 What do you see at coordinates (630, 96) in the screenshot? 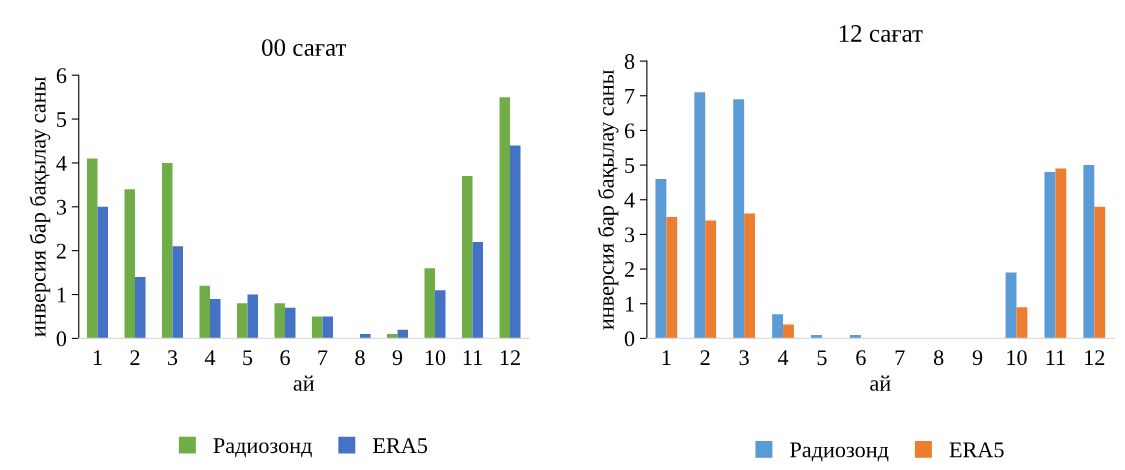
I see `y-tick-label: 7` at bounding box center [630, 96].